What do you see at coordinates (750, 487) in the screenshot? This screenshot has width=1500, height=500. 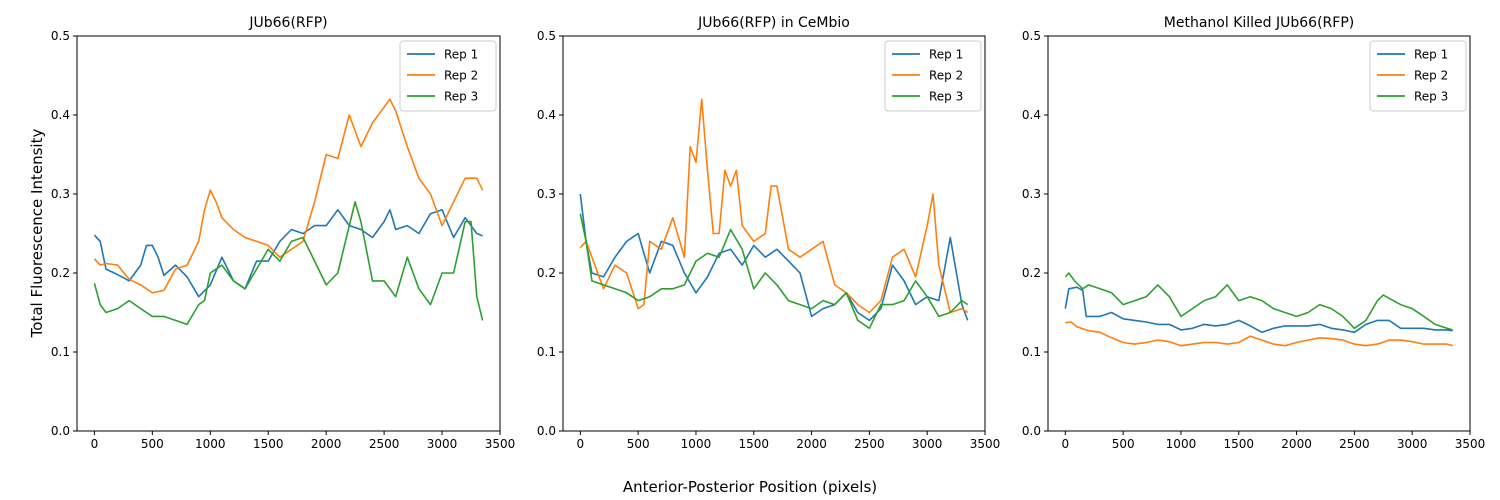 I see `x-axis-label: Anterior-Posterior Position (pixels)` at bounding box center [750, 487].